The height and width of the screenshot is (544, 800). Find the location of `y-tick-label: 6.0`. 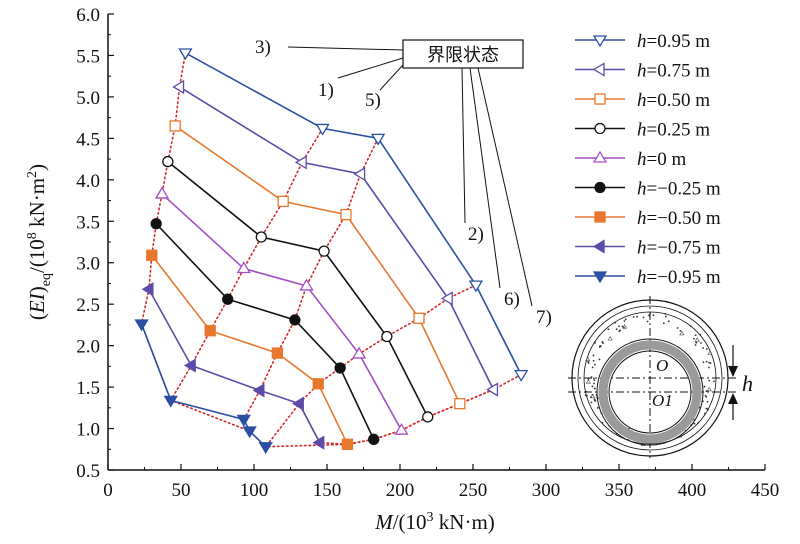

y-tick-label: 6.0 is located at coordinates (88, 15).